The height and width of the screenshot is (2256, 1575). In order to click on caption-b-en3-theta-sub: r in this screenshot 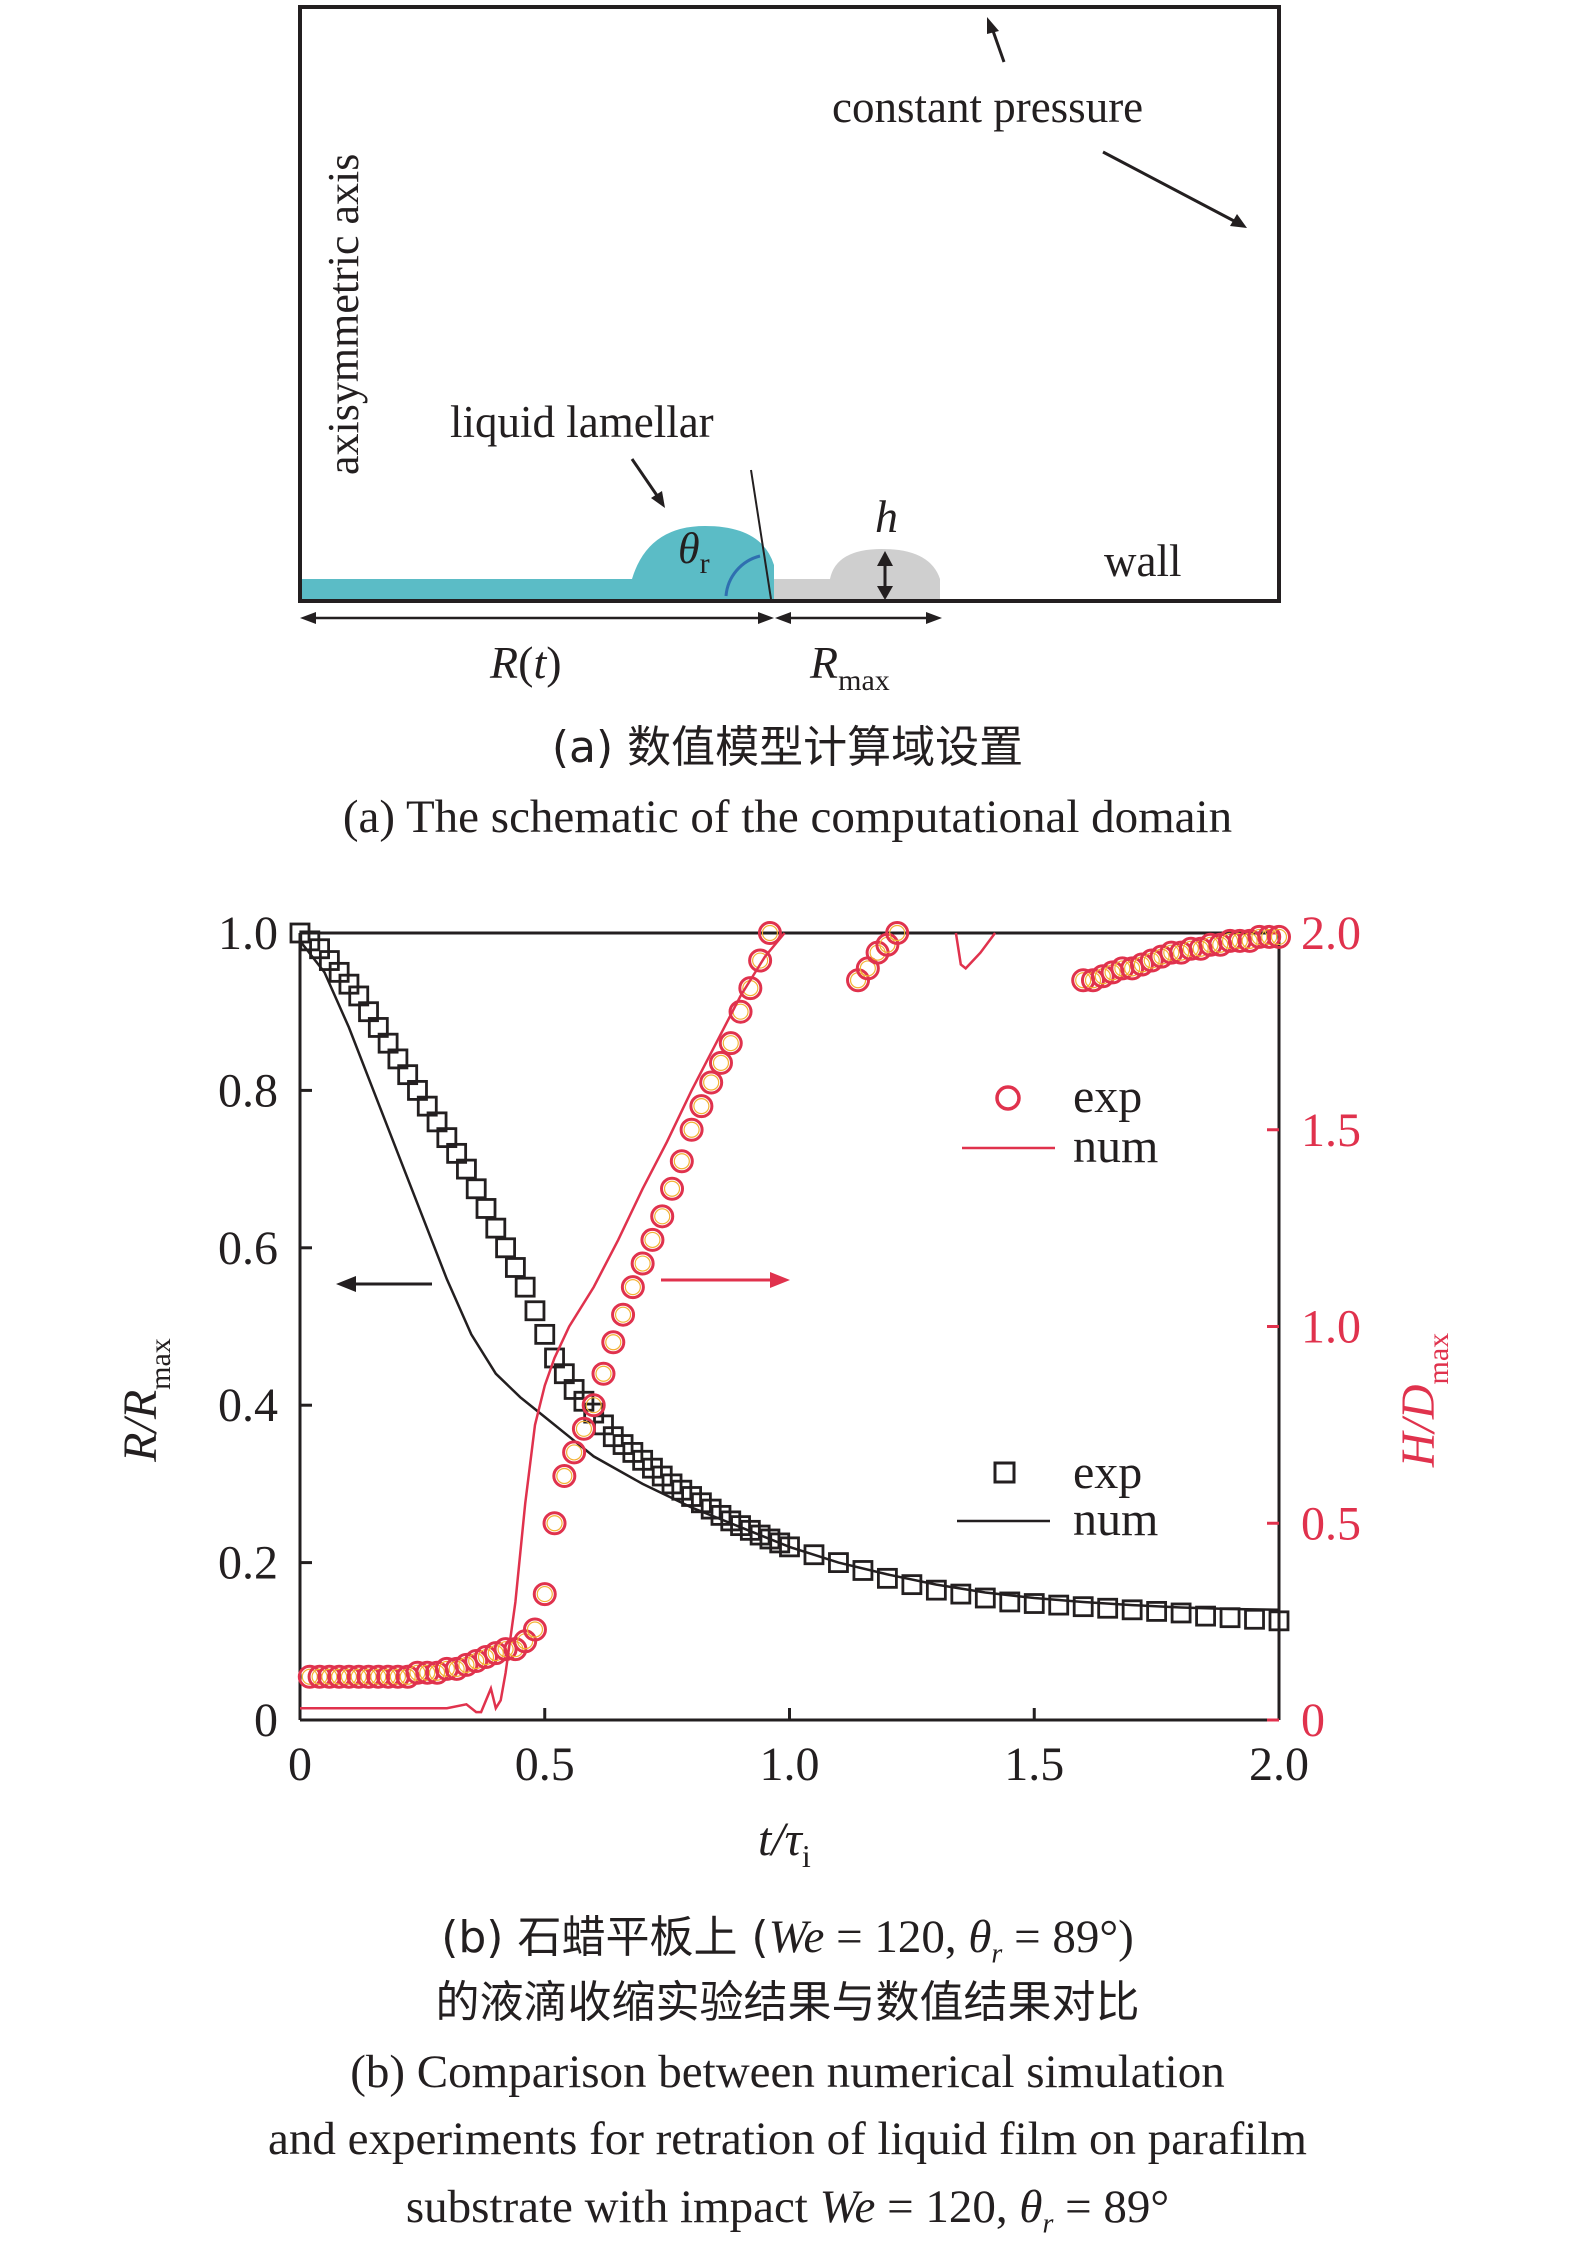, I will do `click(1048, 2224)`.